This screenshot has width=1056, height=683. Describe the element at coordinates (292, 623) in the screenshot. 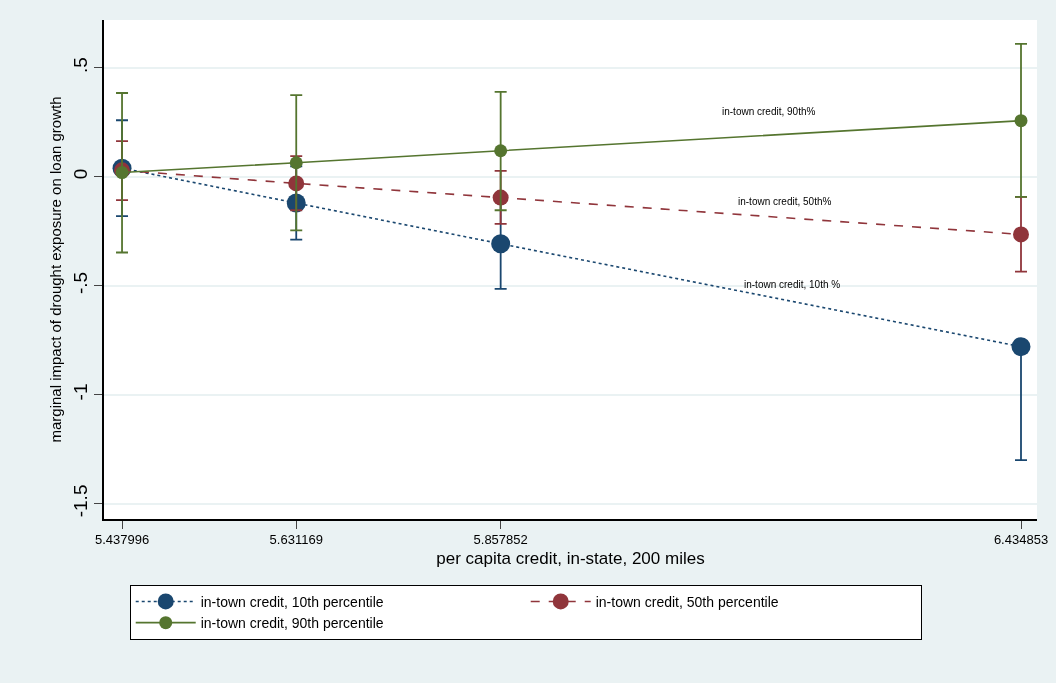

I see `legend-label: in-town credit, 90th percentile` at that location.